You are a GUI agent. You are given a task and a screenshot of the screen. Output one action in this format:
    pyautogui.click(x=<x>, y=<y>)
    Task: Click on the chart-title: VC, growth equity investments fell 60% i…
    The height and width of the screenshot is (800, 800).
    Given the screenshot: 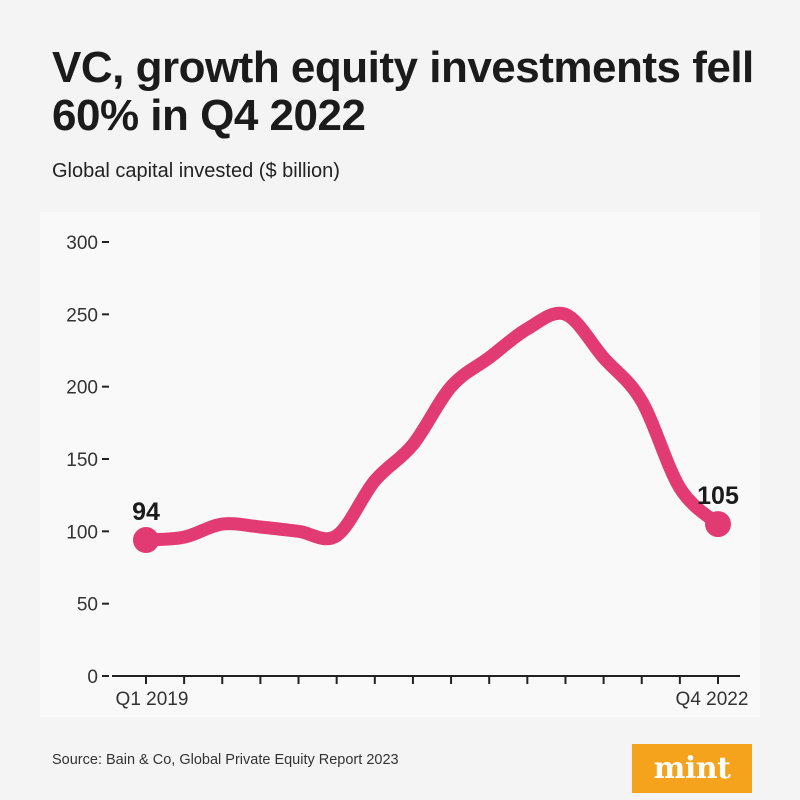 What is the action you would take?
    pyautogui.click(x=403, y=91)
    